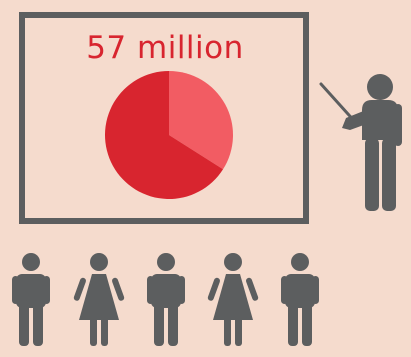  What do you see at coordinates (360, 142) in the screenshot?
I see `presenter-figure` at bounding box center [360, 142].